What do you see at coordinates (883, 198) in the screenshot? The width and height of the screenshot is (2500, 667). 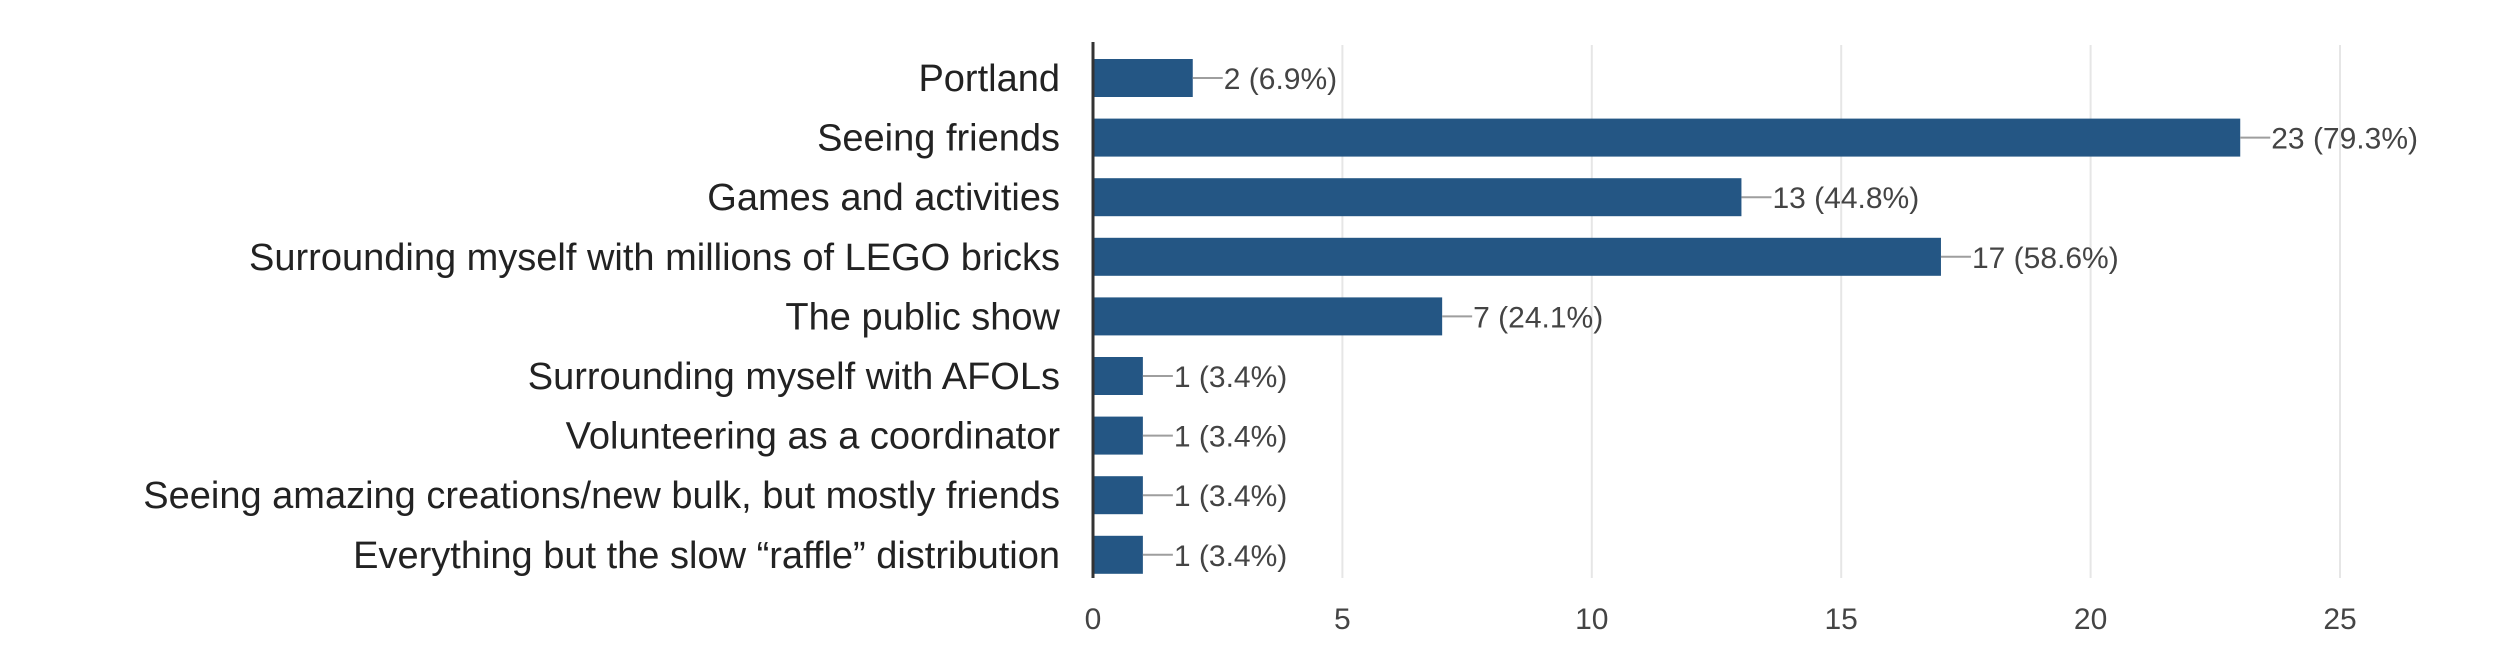 I see `category-label-2: Games and activities` at bounding box center [883, 198].